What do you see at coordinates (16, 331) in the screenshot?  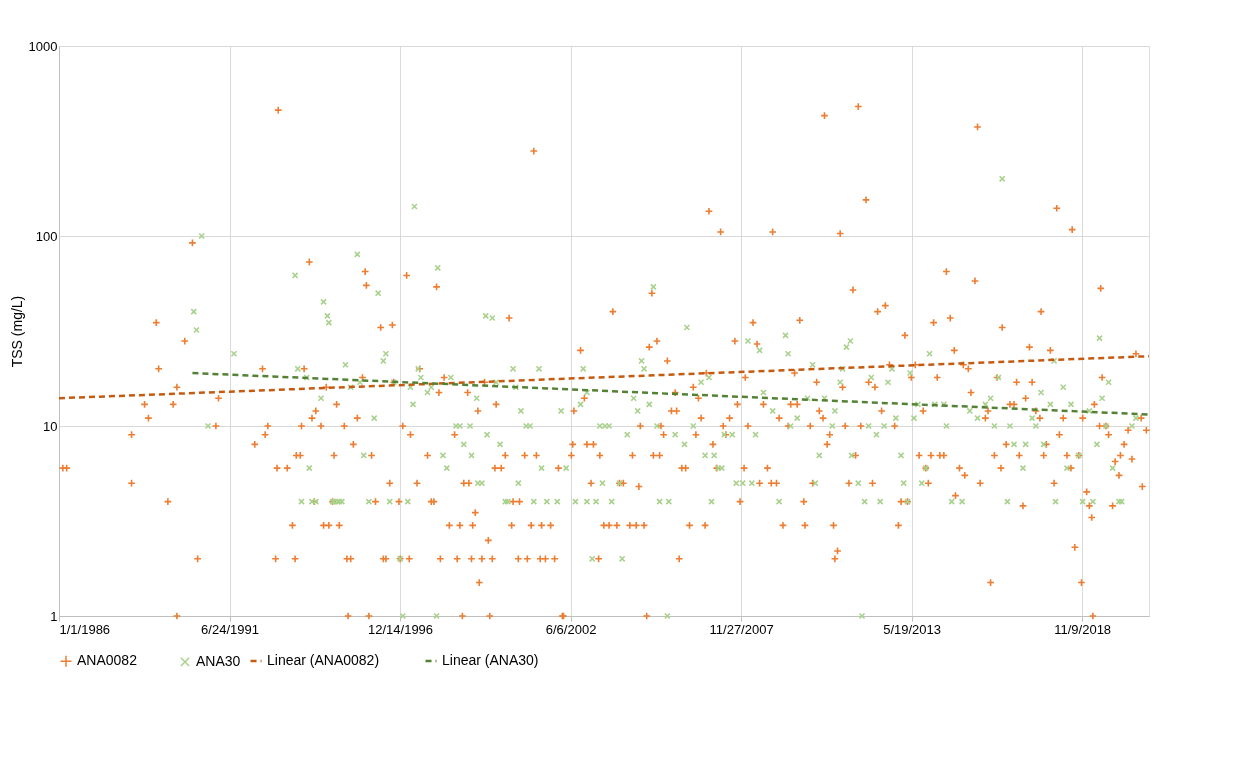 I see `y-axis-title: TSS (mg/L)` at bounding box center [16, 331].